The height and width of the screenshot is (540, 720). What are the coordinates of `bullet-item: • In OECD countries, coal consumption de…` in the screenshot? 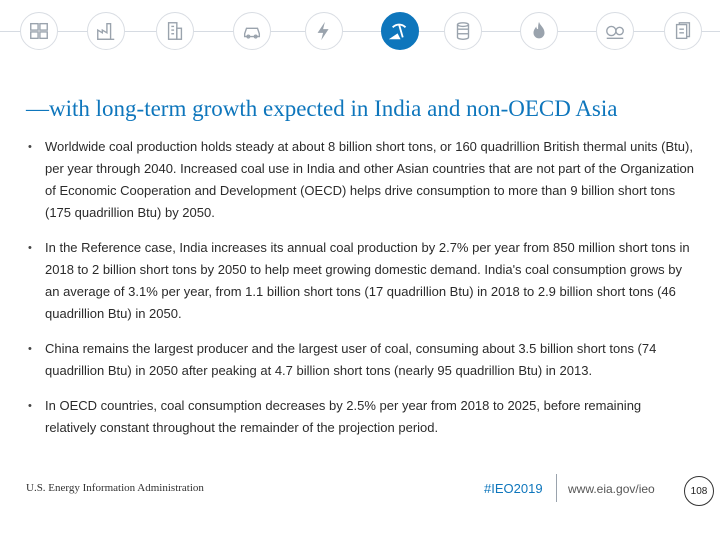 It's located at (361, 417).